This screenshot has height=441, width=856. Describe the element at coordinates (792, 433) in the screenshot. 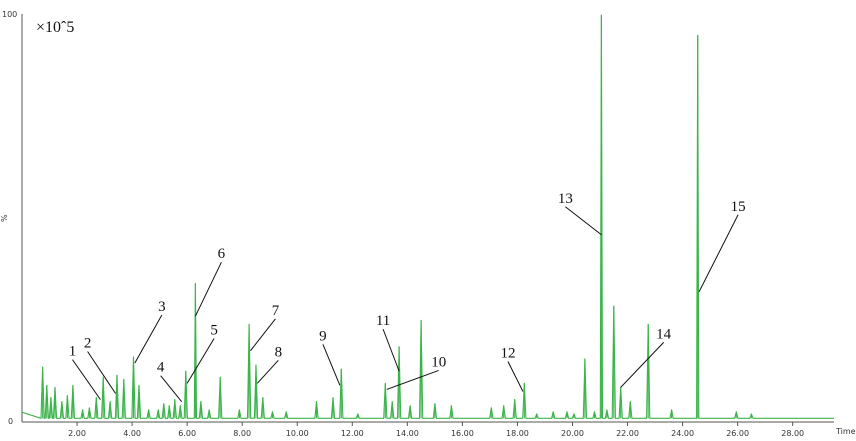

I see `x-tick-label: 28.00` at that location.